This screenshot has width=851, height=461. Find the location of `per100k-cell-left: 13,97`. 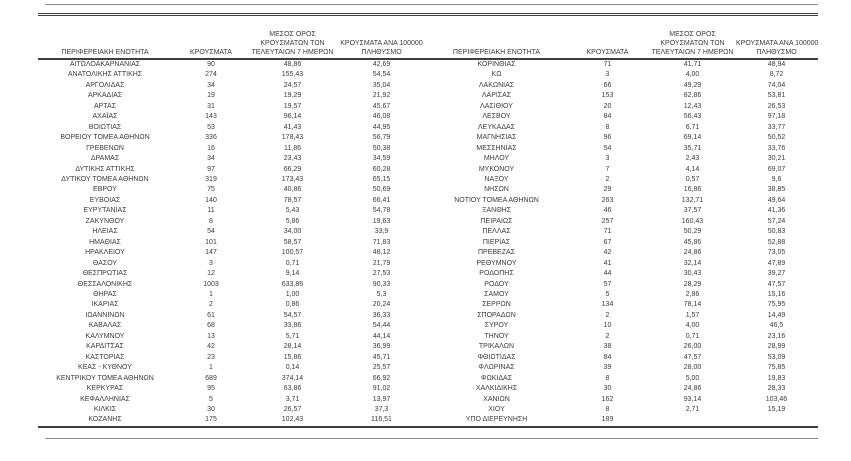

per100k-cell-left: 13,97 is located at coordinates (381, 399).